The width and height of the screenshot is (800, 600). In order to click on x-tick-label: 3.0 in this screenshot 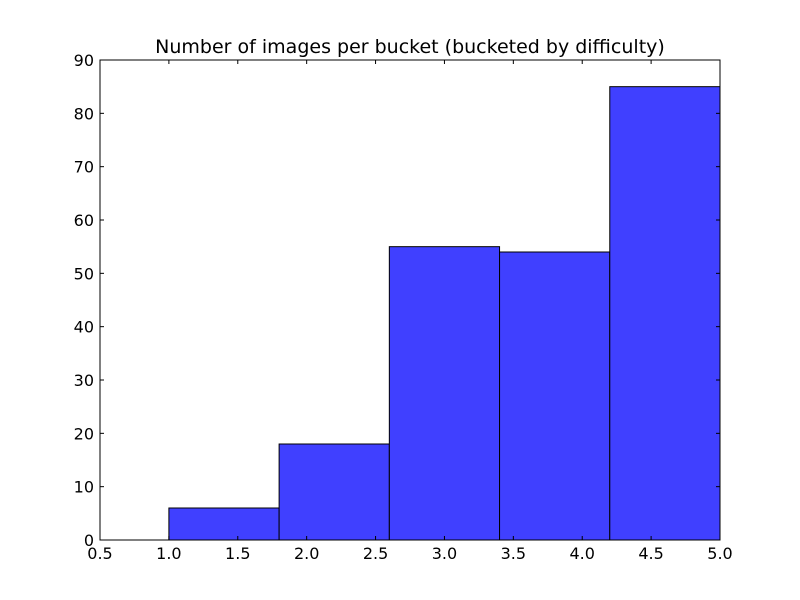, I will do `click(444, 553)`.